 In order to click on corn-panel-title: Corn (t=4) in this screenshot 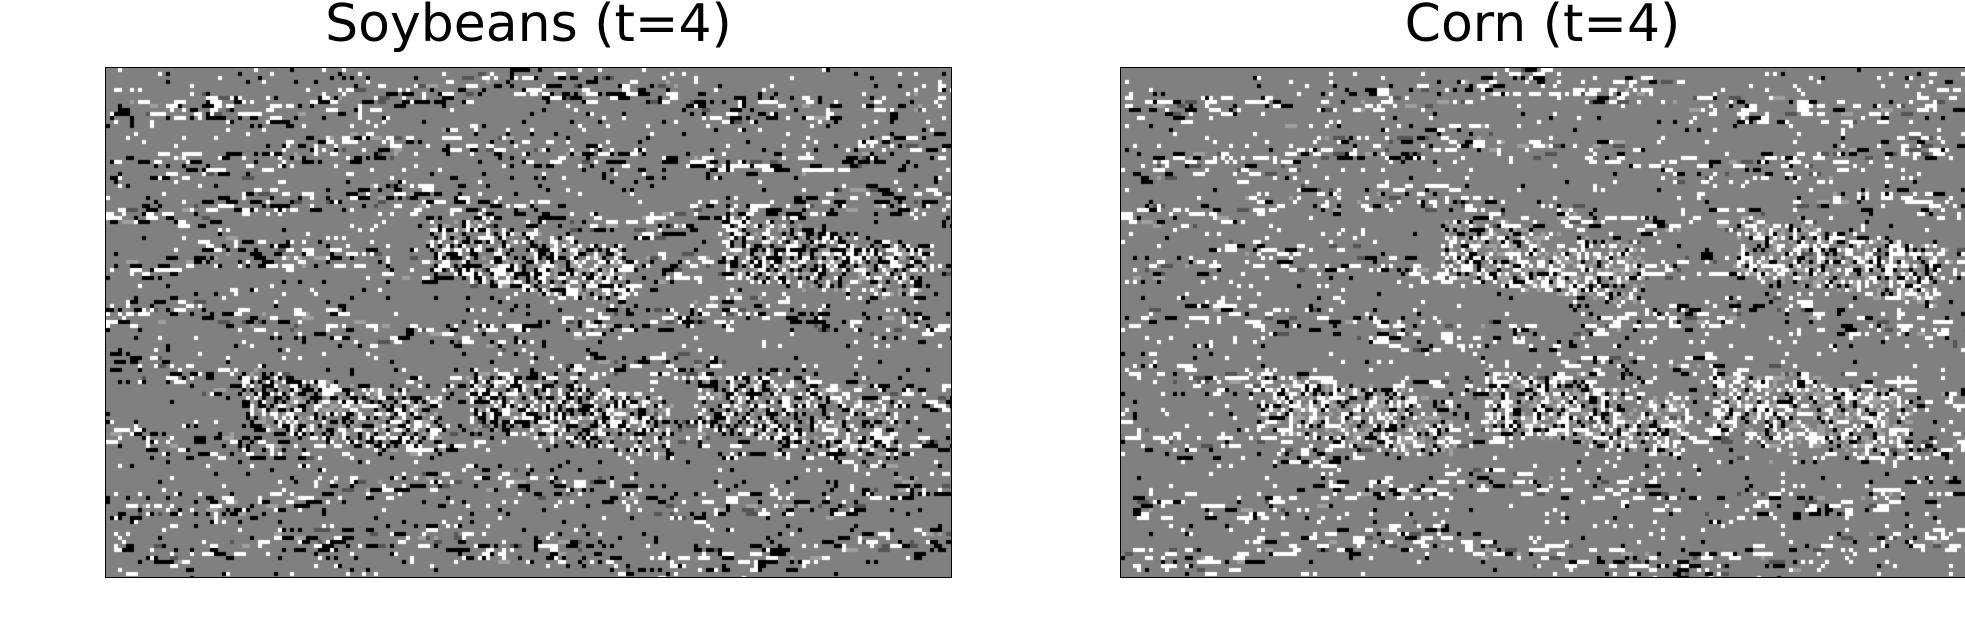, I will do `click(1542, 27)`.